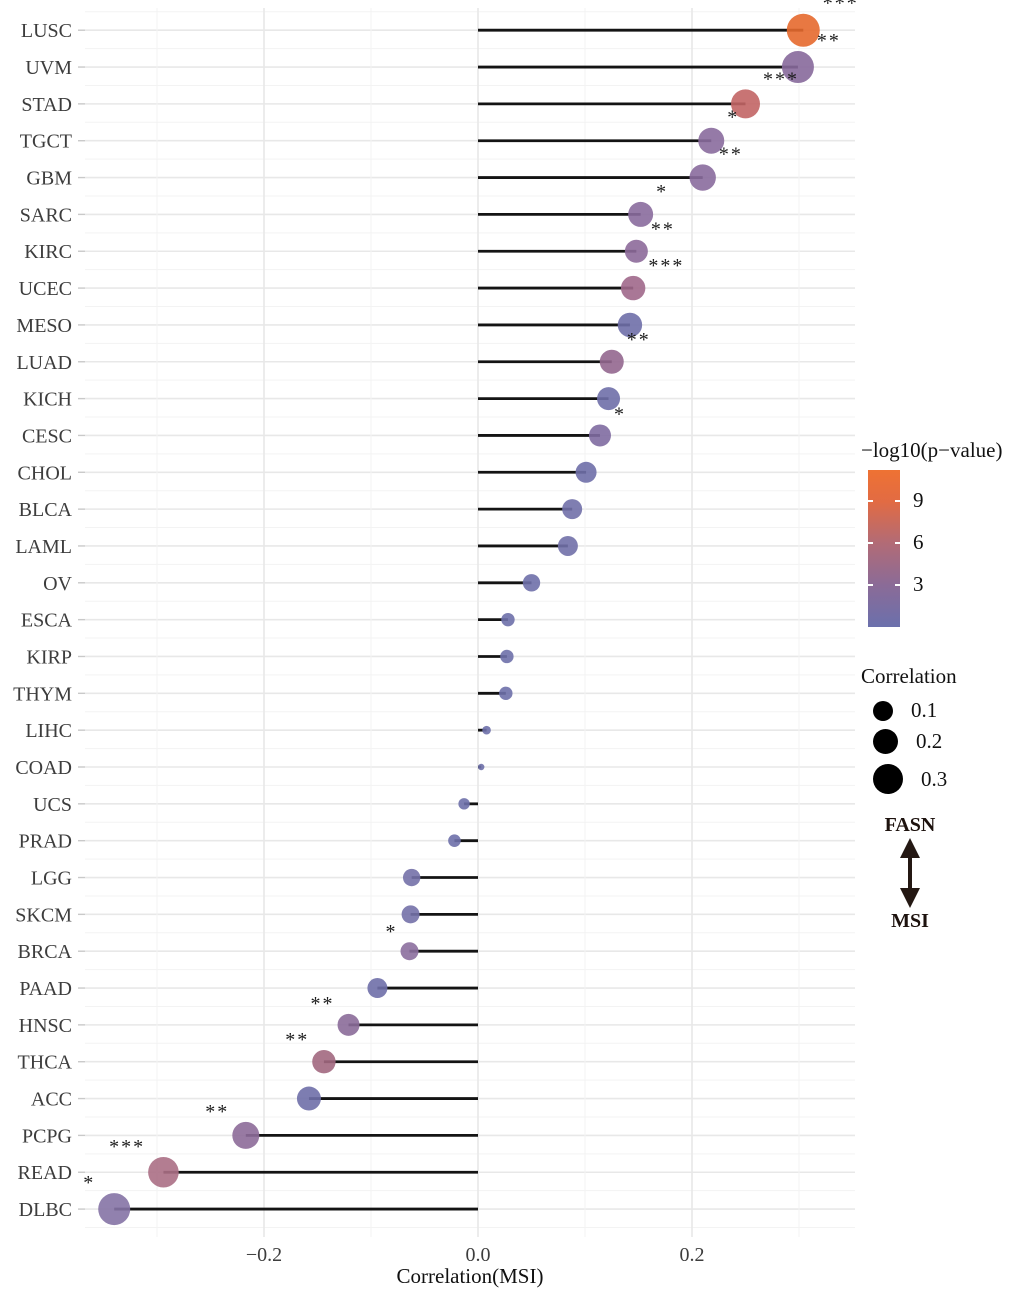  What do you see at coordinates (47, 436) in the screenshot?
I see `y-label-CESC: CESC` at bounding box center [47, 436].